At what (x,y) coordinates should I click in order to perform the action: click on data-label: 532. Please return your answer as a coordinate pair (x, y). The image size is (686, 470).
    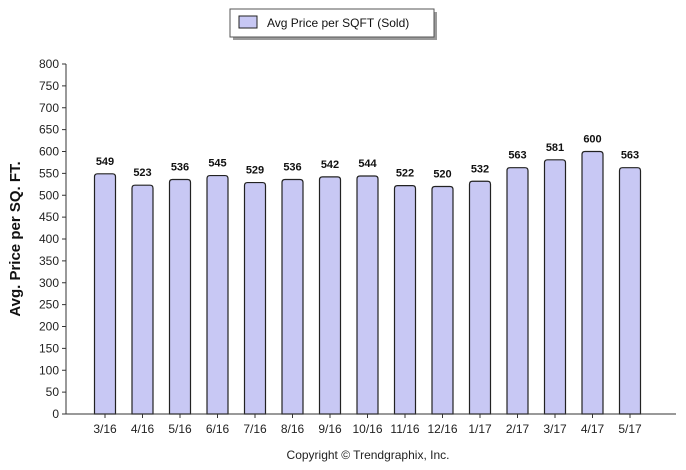
    Looking at the image, I should click on (480, 169).